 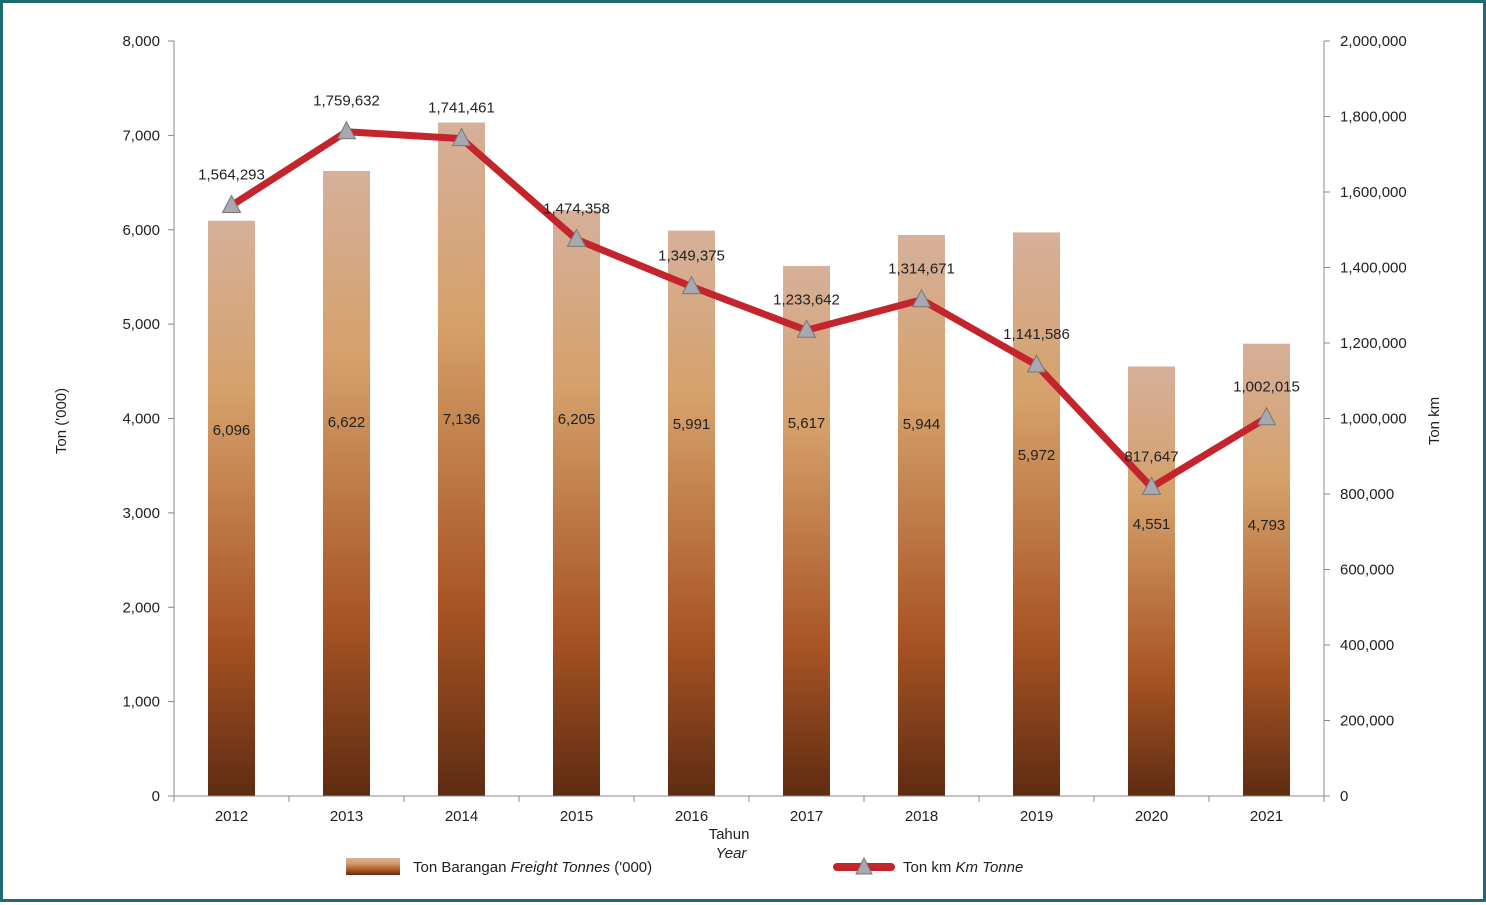 I want to click on line-marker-2021, so click(x=1266, y=416).